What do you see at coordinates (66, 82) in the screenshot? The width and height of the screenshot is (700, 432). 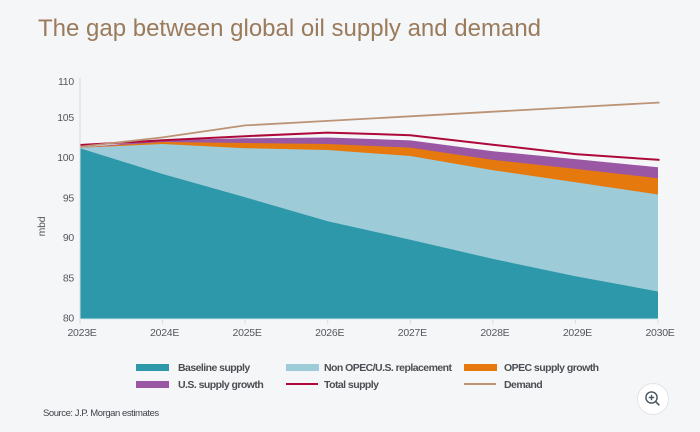 I see `svg-text: 110` at bounding box center [66, 82].